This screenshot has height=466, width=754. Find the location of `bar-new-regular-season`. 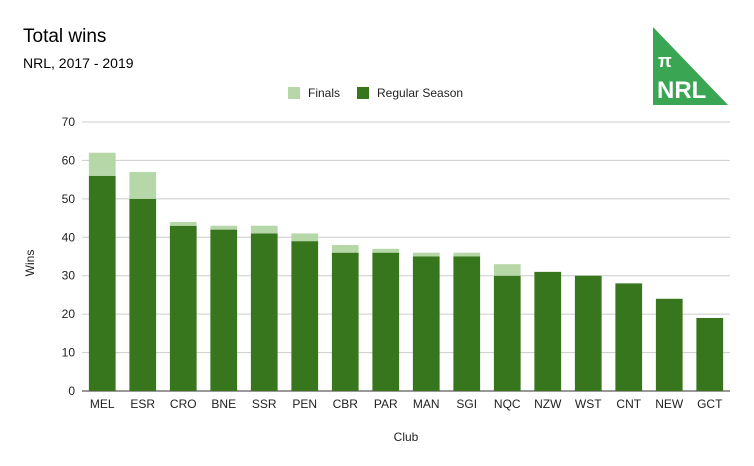

bar-new-regular-season is located at coordinates (669, 344).